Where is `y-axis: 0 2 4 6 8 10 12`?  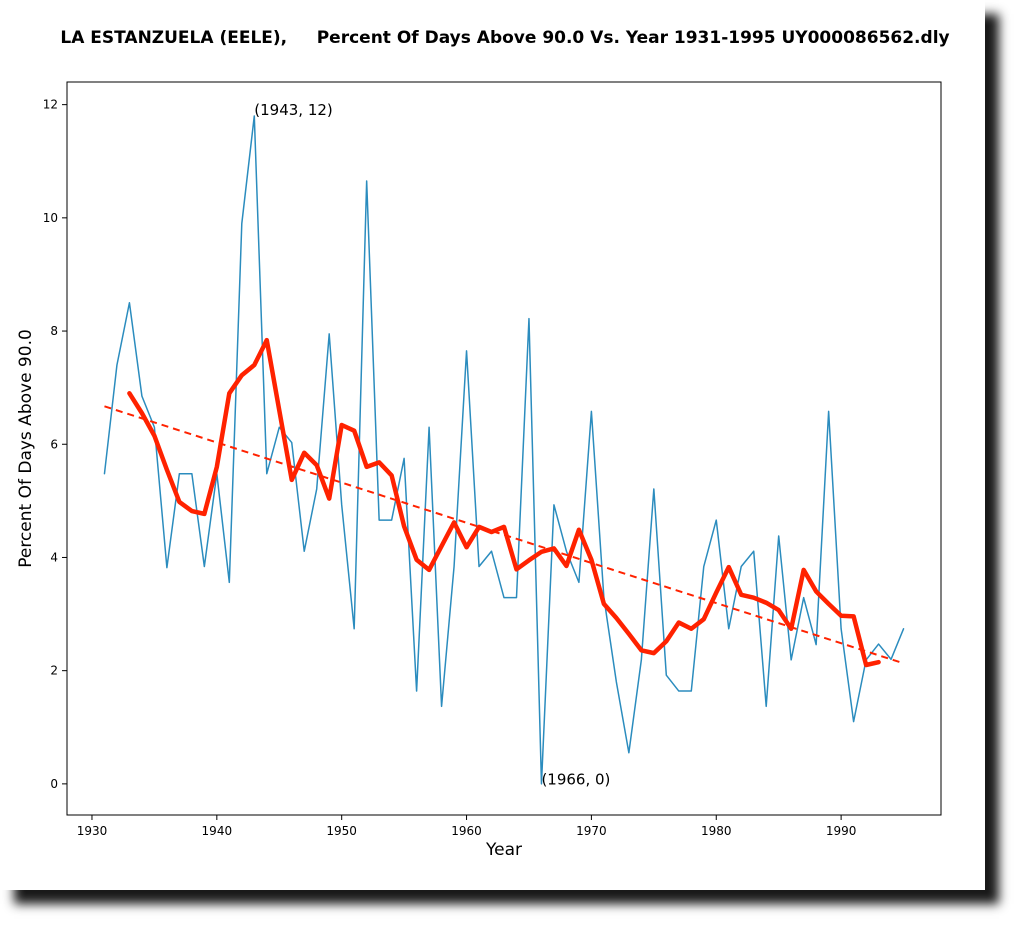 y-axis: 0 2 4 6 8 10 12 is located at coordinates (55, 444).